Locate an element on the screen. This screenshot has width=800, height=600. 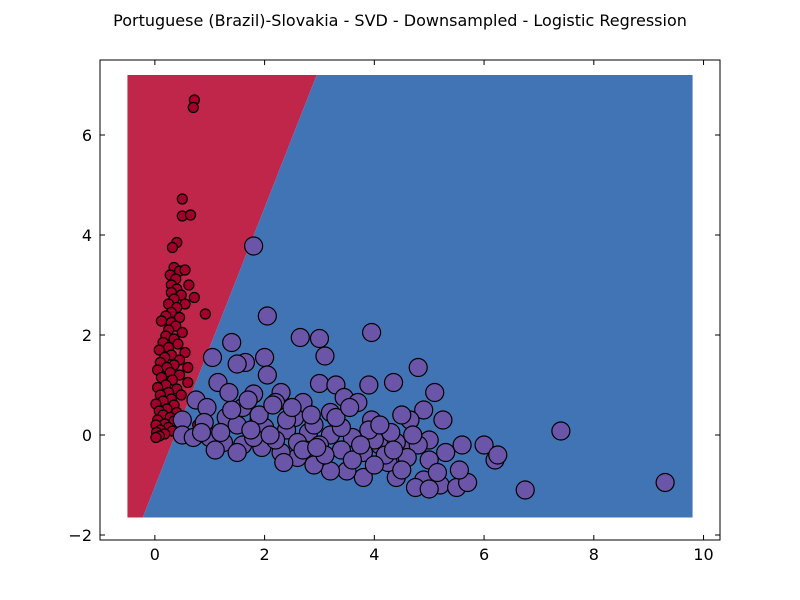
x-tick-label: 8 is located at coordinates (594, 554).